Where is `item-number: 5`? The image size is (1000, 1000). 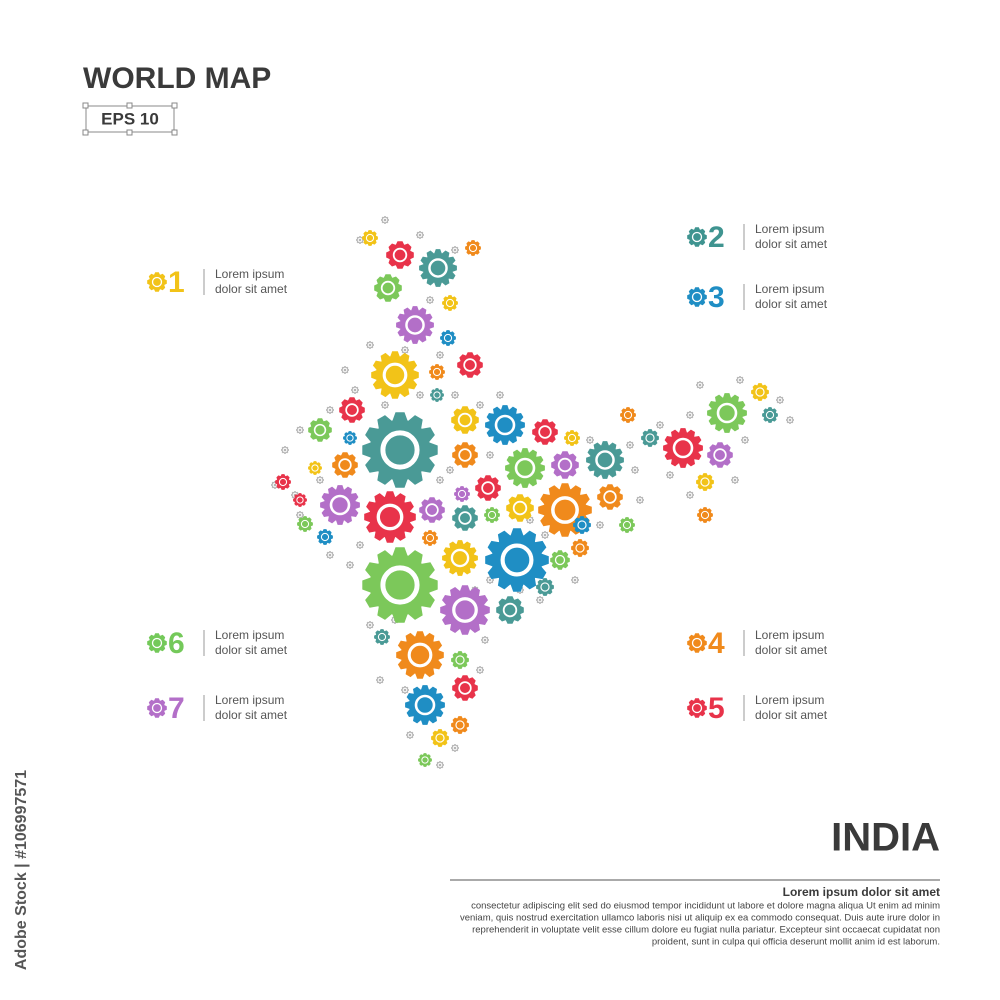 item-number: 5 is located at coordinates (716, 708).